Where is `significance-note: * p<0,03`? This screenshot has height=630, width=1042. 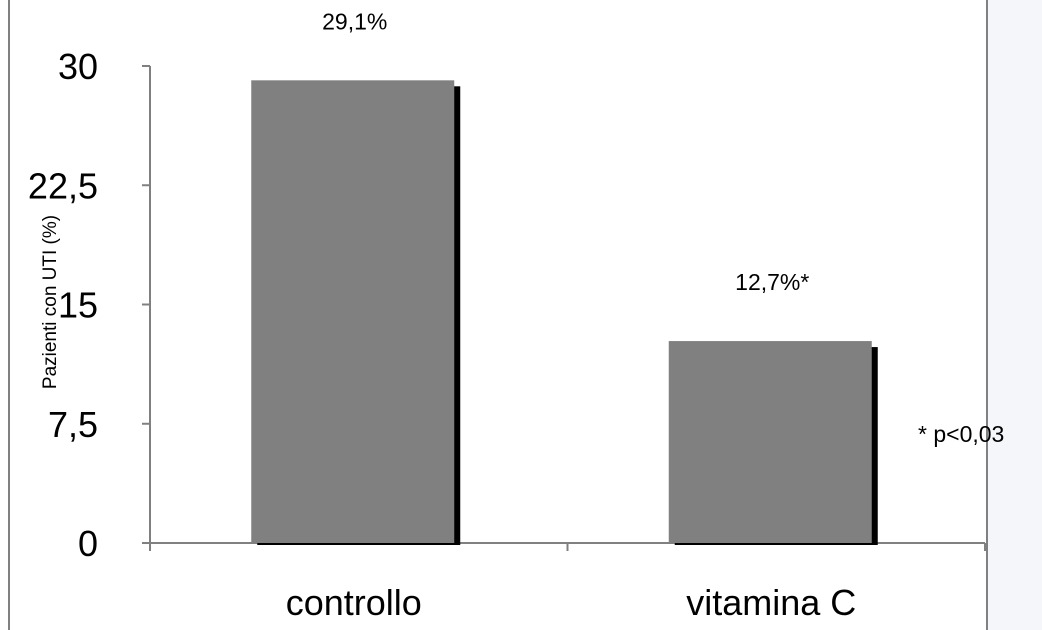 significance-note: * p<0,03 is located at coordinates (961, 434).